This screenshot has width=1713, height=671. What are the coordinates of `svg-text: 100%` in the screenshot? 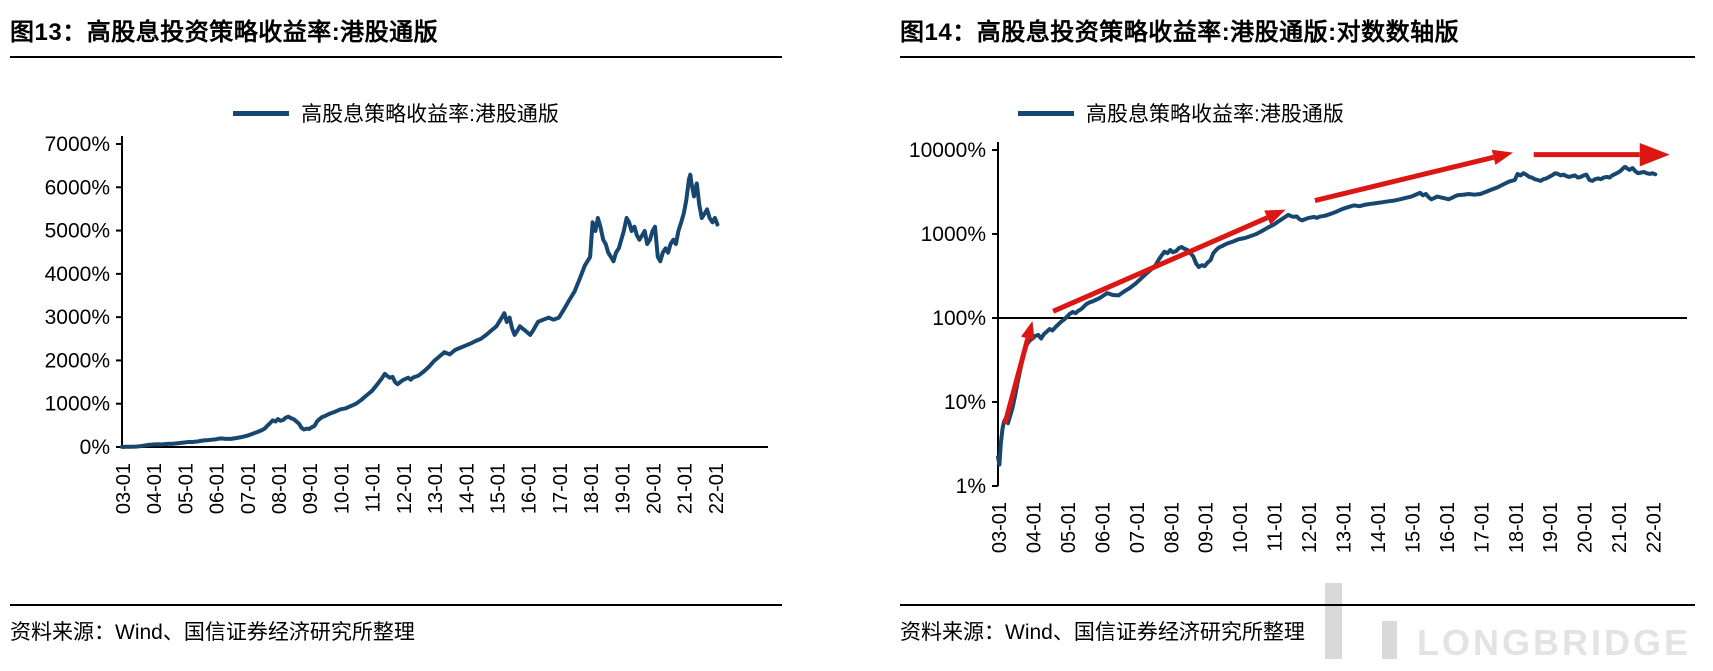 It's located at (959, 318).